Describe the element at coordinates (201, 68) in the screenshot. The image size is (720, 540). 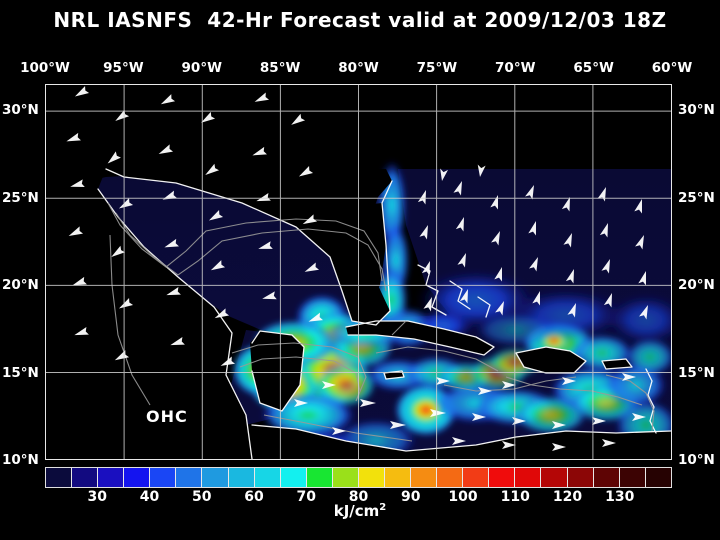
I see `lon-tick-label: 90°W` at that location.